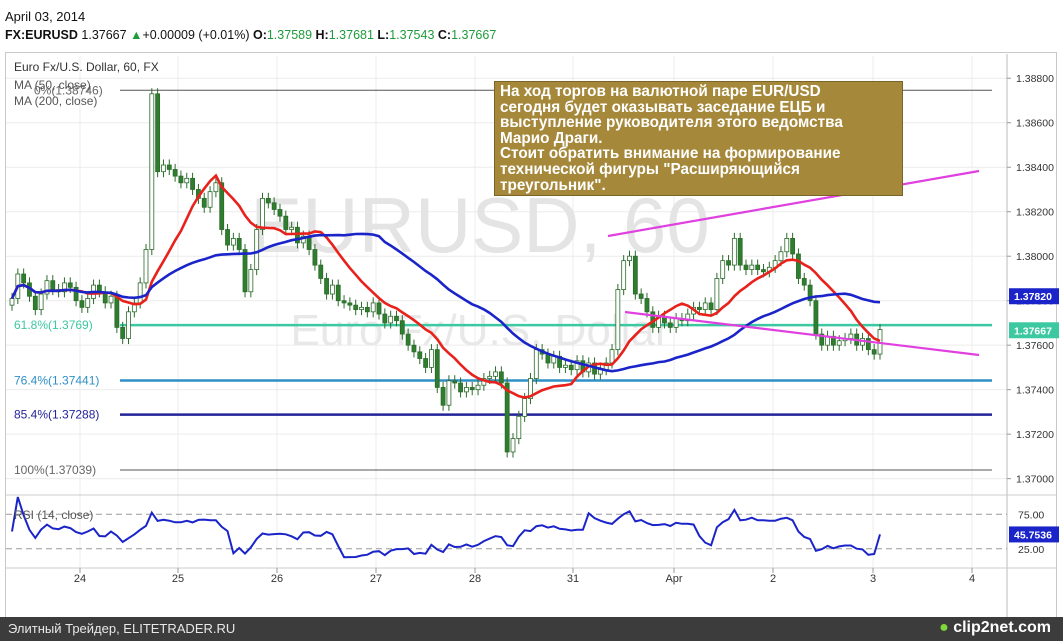 The height and width of the screenshot is (641, 1063). I want to click on low-value: 1.37543, so click(412, 35).